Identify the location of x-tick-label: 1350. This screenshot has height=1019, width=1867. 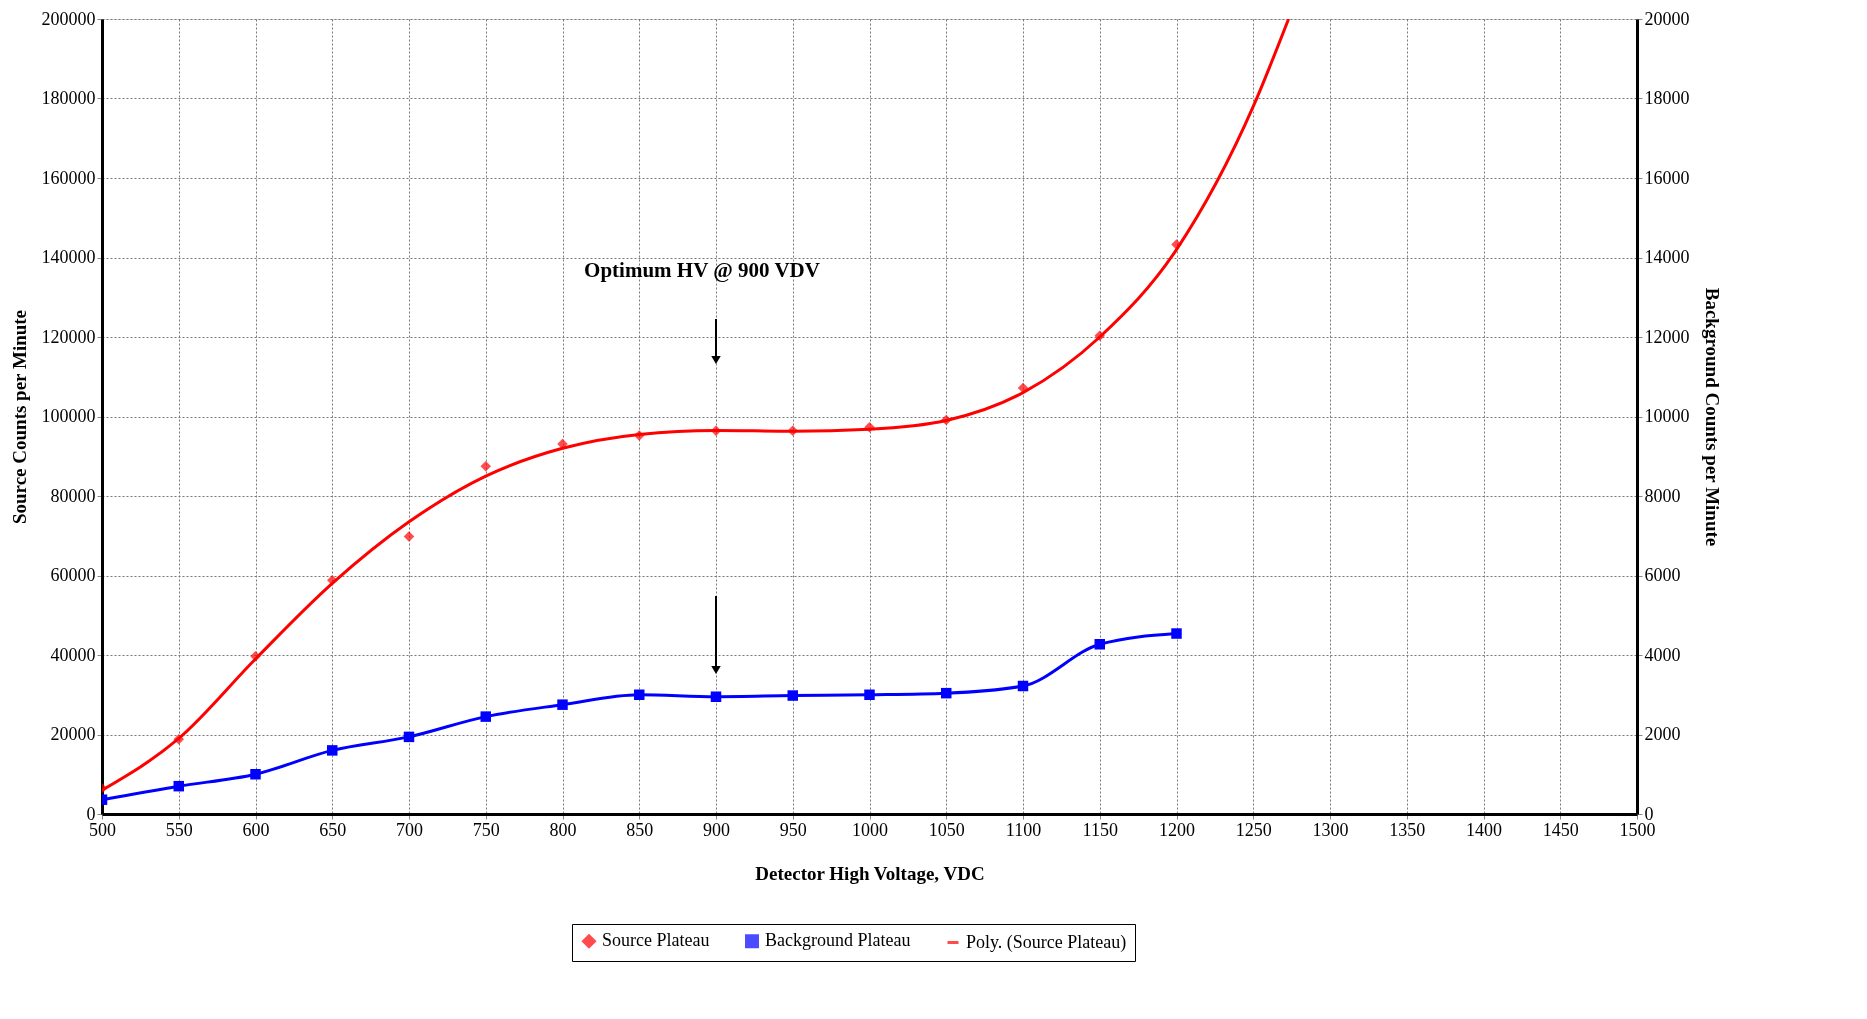
(1407, 829).